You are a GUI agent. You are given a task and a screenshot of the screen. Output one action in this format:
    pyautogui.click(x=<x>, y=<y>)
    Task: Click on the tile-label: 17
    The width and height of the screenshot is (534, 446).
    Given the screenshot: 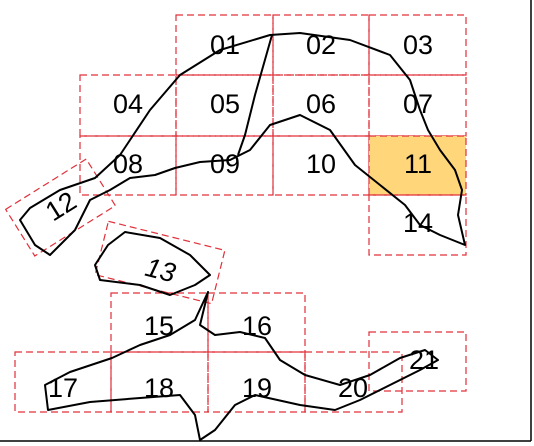 What is the action you would take?
    pyautogui.click(x=63, y=388)
    